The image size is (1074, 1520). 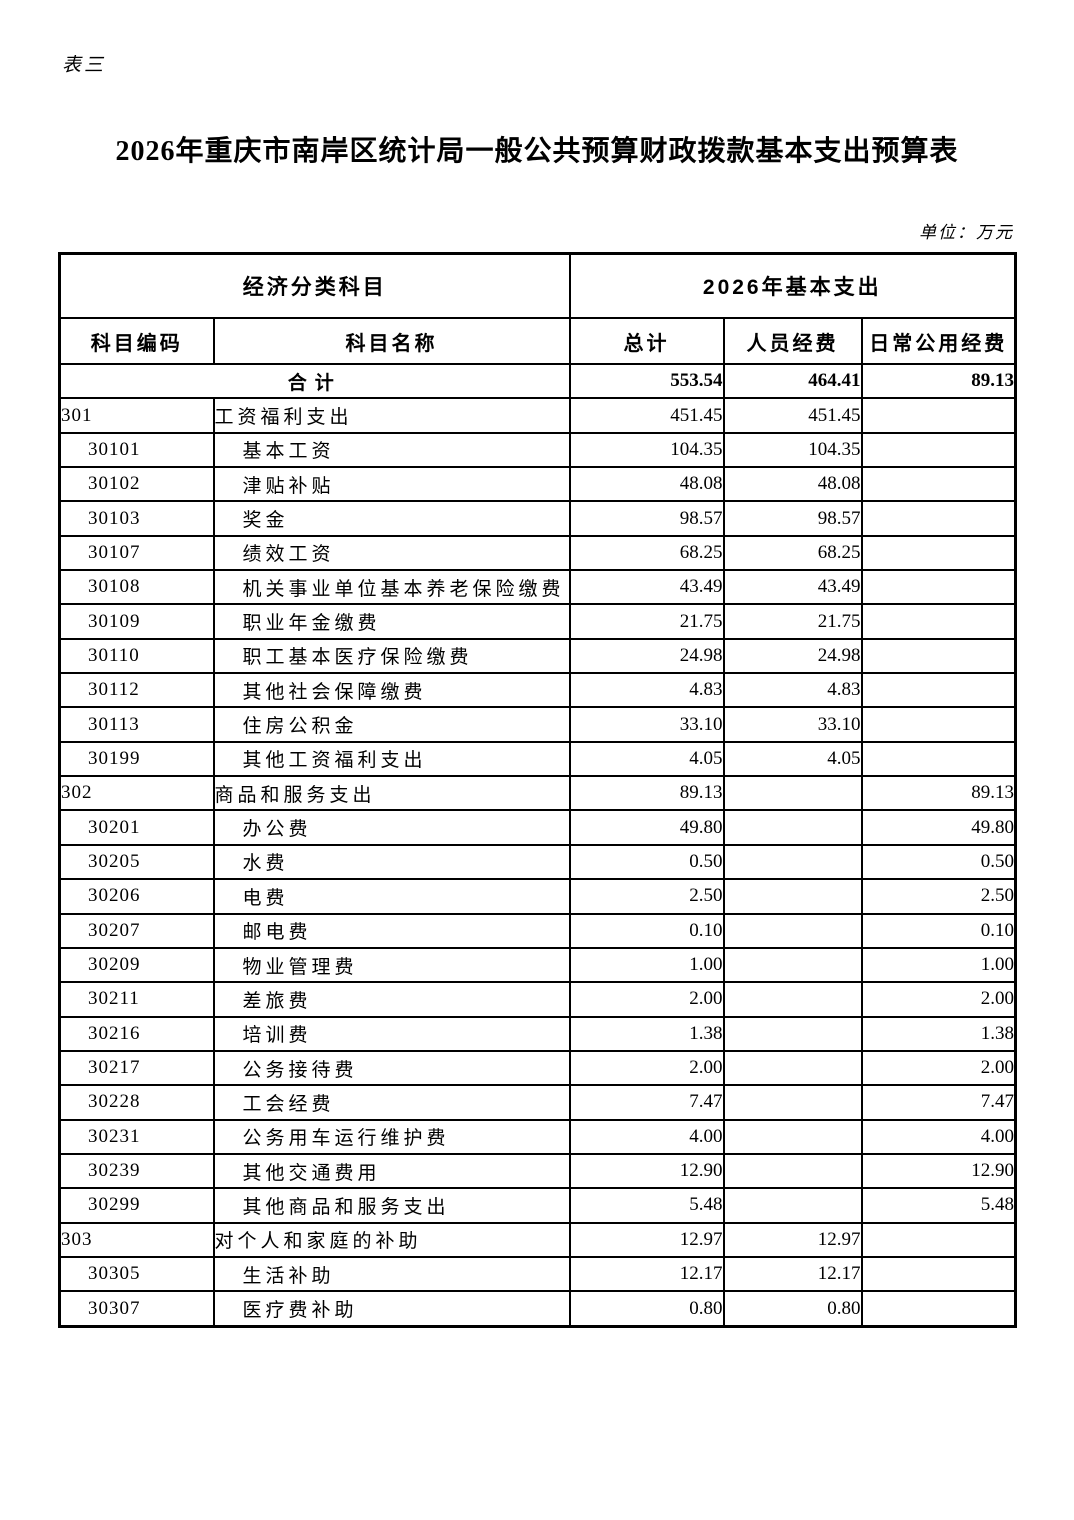 What do you see at coordinates (391, 896) in the screenshot?
I see `cell-subject-name: 电费` at bounding box center [391, 896].